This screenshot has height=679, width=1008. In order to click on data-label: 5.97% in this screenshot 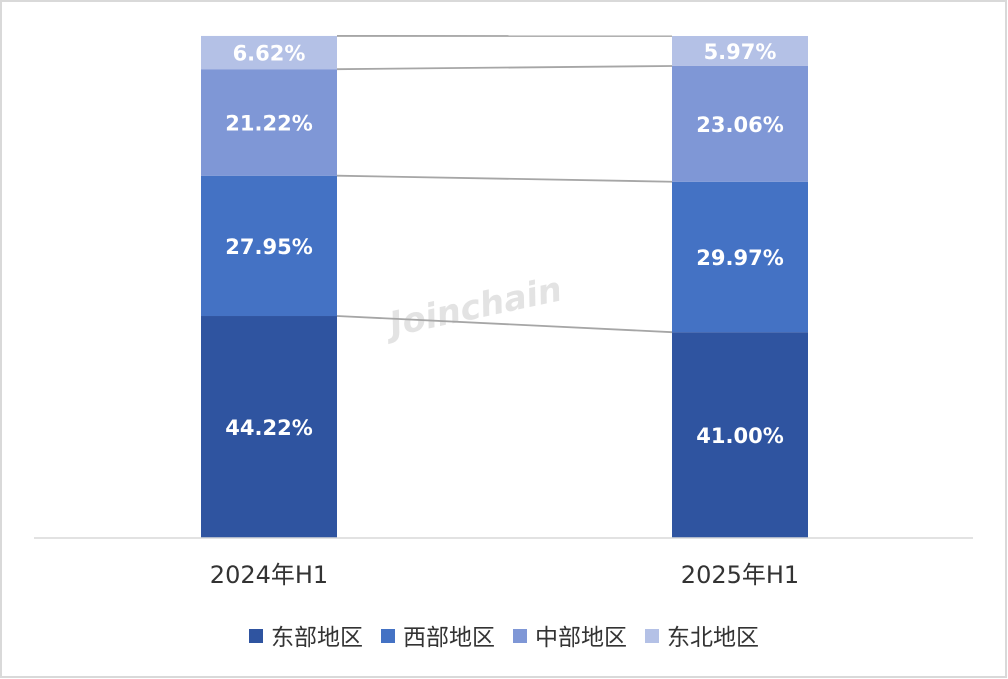, I will do `click(740, 52)`.